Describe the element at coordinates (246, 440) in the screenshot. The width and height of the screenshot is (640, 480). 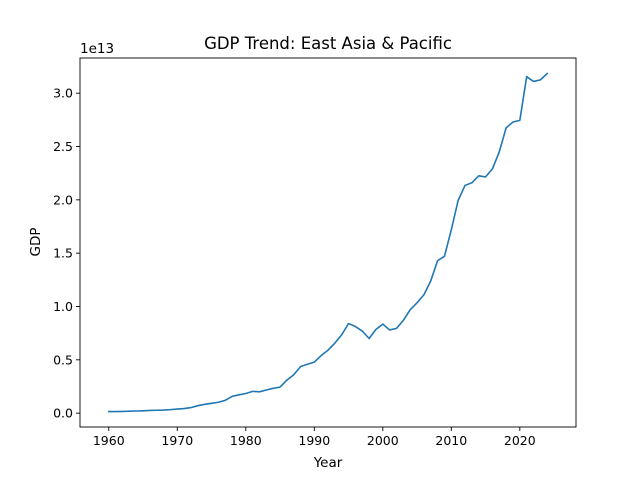
I see `x-tick-label: 1980` at that location.